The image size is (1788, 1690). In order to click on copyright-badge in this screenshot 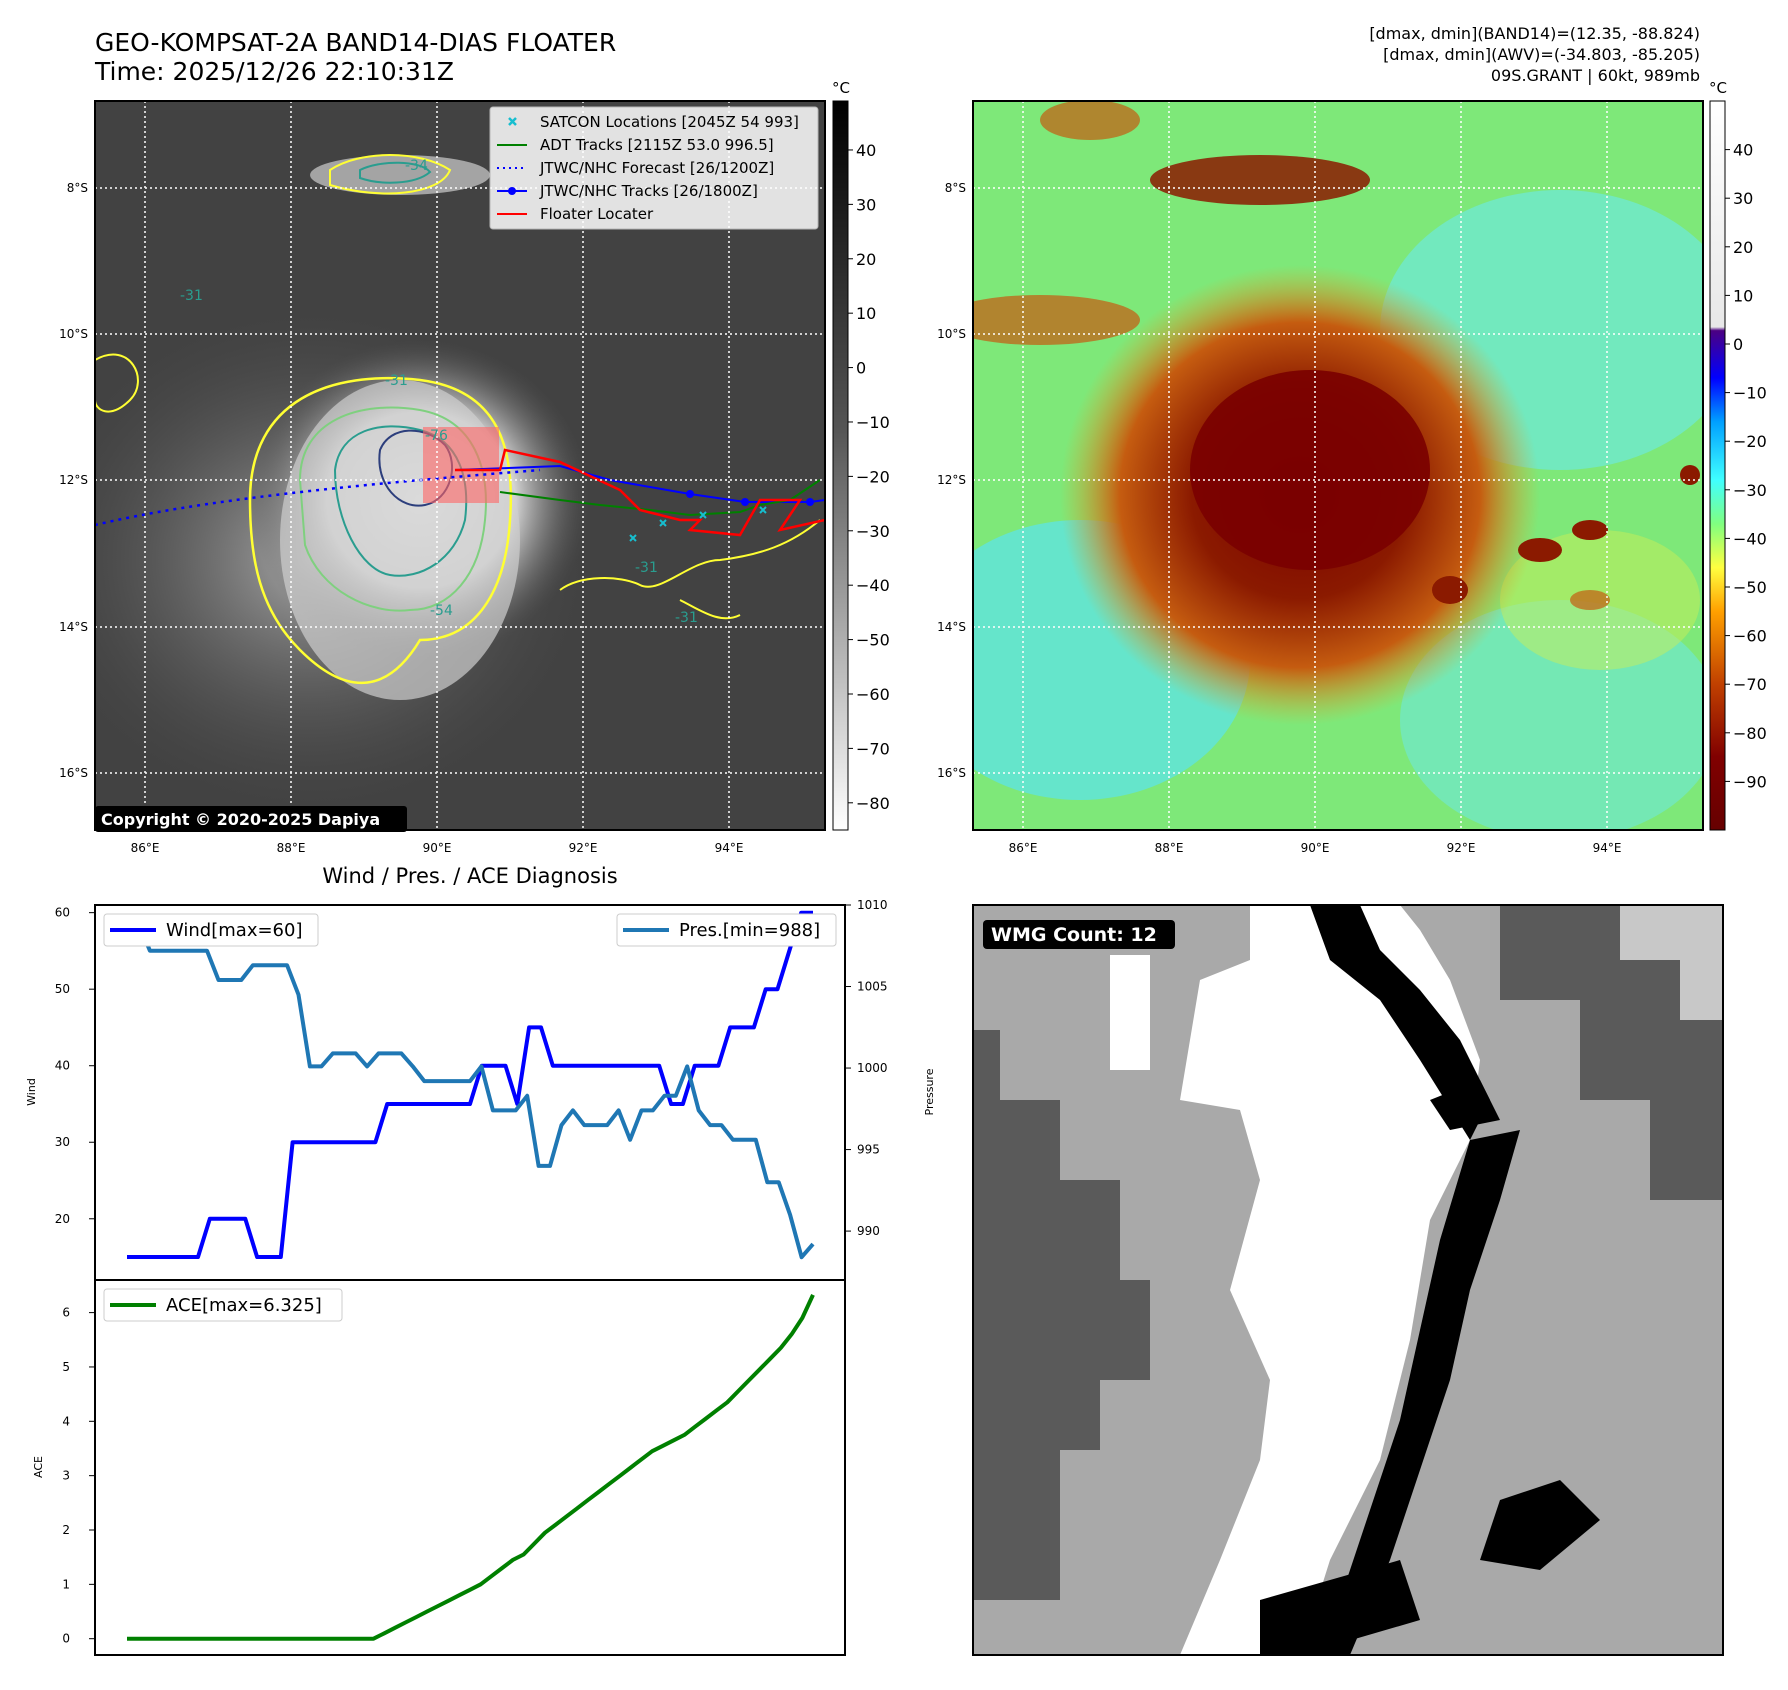, I will do `click(251, 819)`.